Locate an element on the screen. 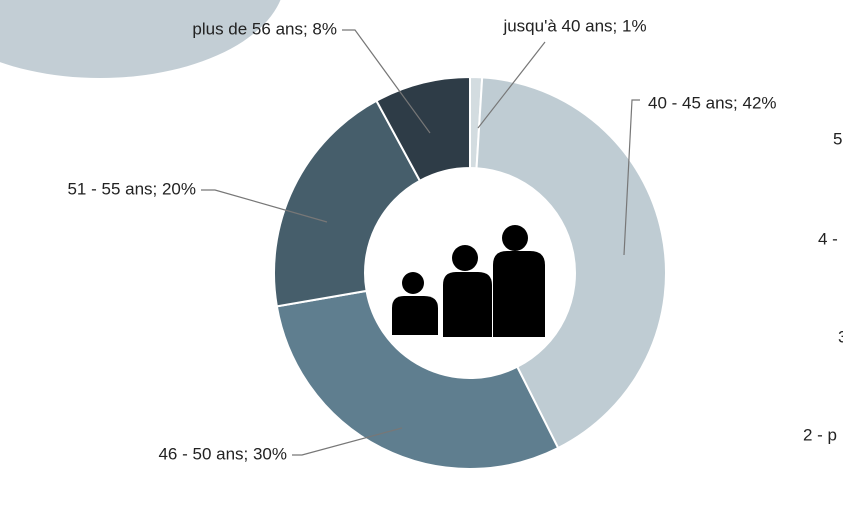 This screenshot has width=843, height=506. cropped-label: 3 is located at coordinates (840, 336).